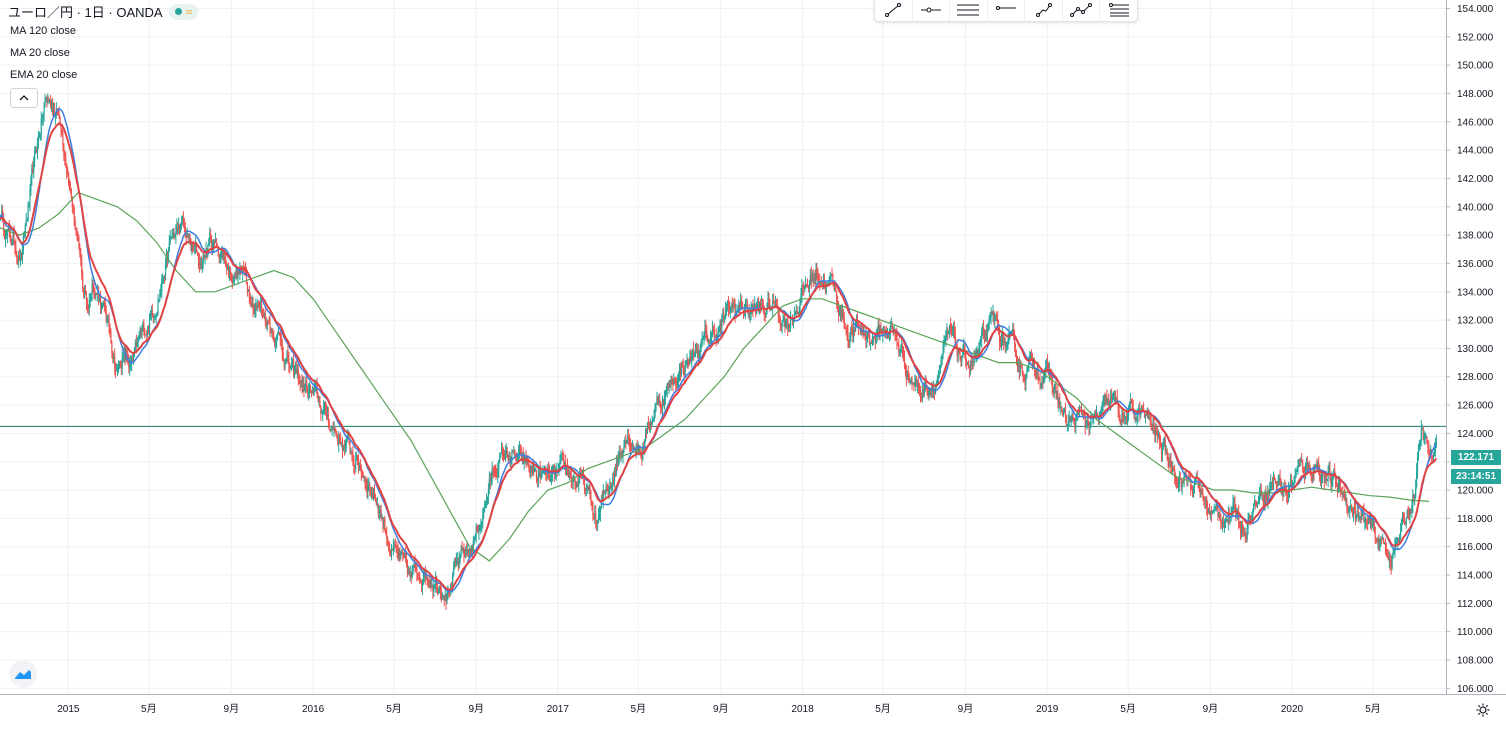 This screenshot has width=1506, height=733. Describe the element at coordinates (894, 10) in the screenshot. I see `trend-line-icon` at that location.